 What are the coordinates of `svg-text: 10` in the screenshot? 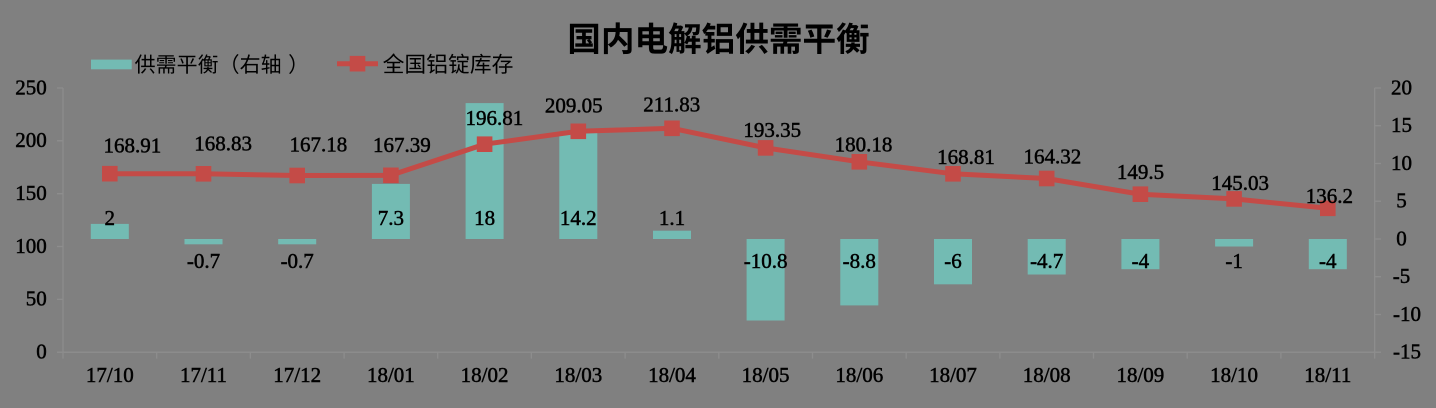 It's located at (1401, 163).